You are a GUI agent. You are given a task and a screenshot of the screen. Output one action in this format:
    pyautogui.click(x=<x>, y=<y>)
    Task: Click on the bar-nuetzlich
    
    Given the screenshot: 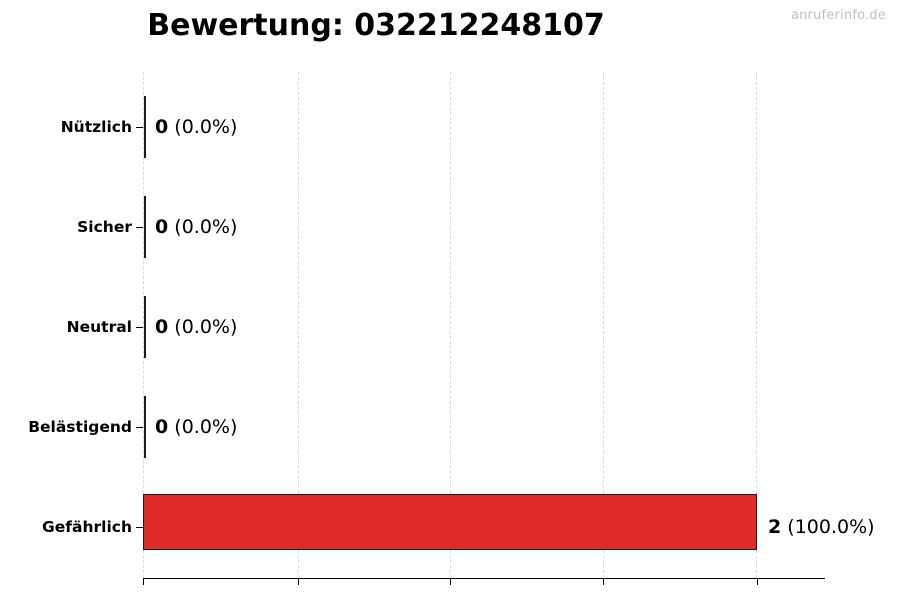 What is the action you would take?
    pyautogui.click(x=145, y=127)
    